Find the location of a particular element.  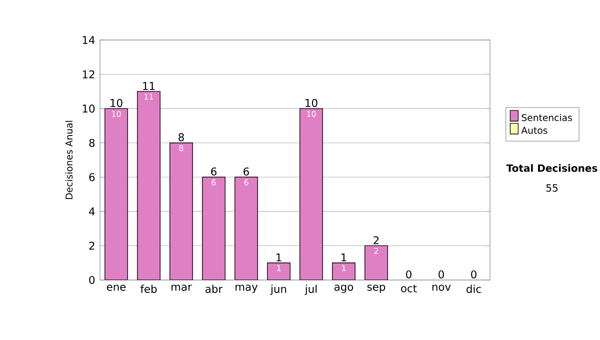

y-tick-label: 4 is located at coordinates (92, 212).